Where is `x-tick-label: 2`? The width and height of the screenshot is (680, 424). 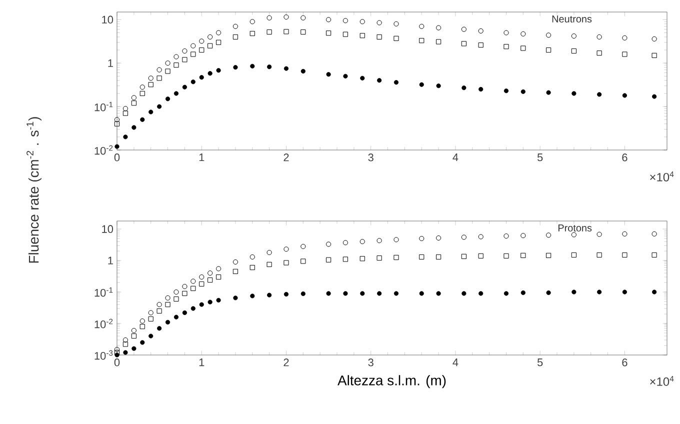 x-tick-label: 2 is located at coordinates (286, 158).